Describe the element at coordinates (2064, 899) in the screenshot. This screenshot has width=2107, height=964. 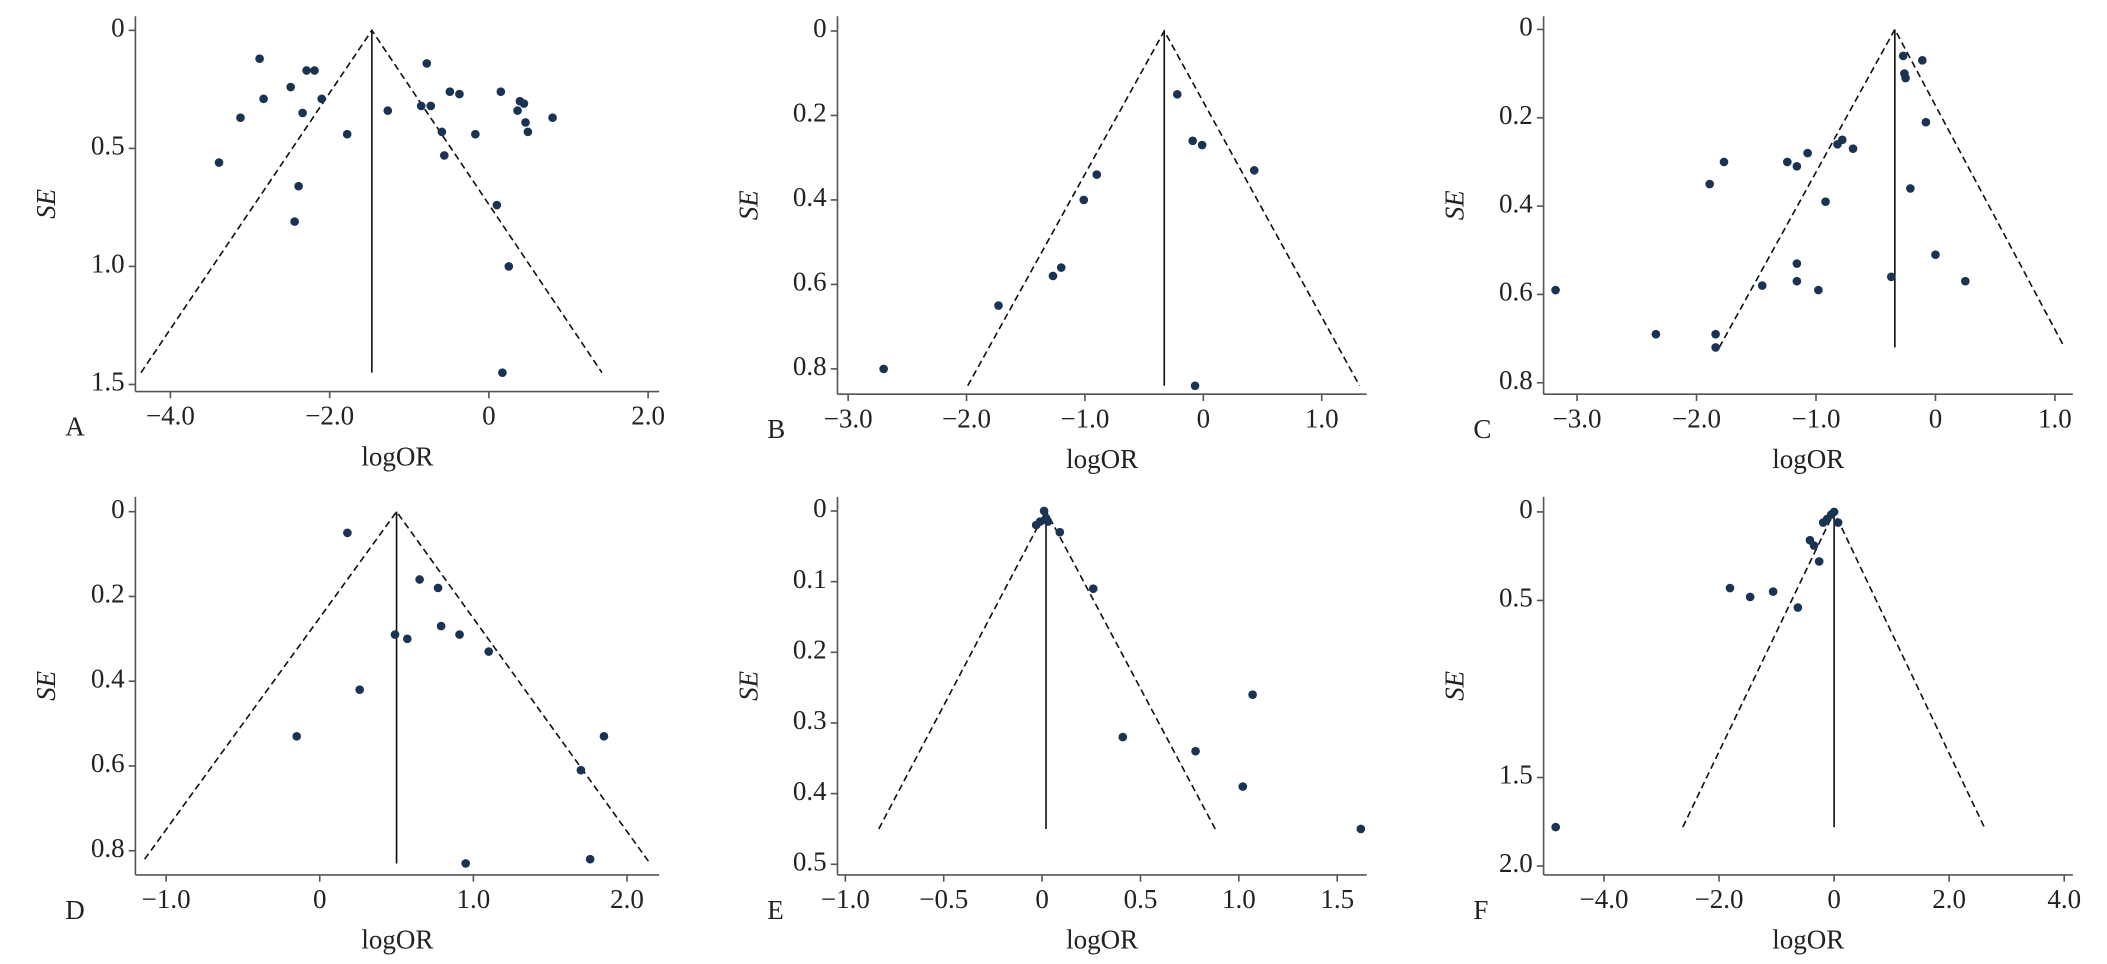
I see `x-tick-label: 4.0` at that location.